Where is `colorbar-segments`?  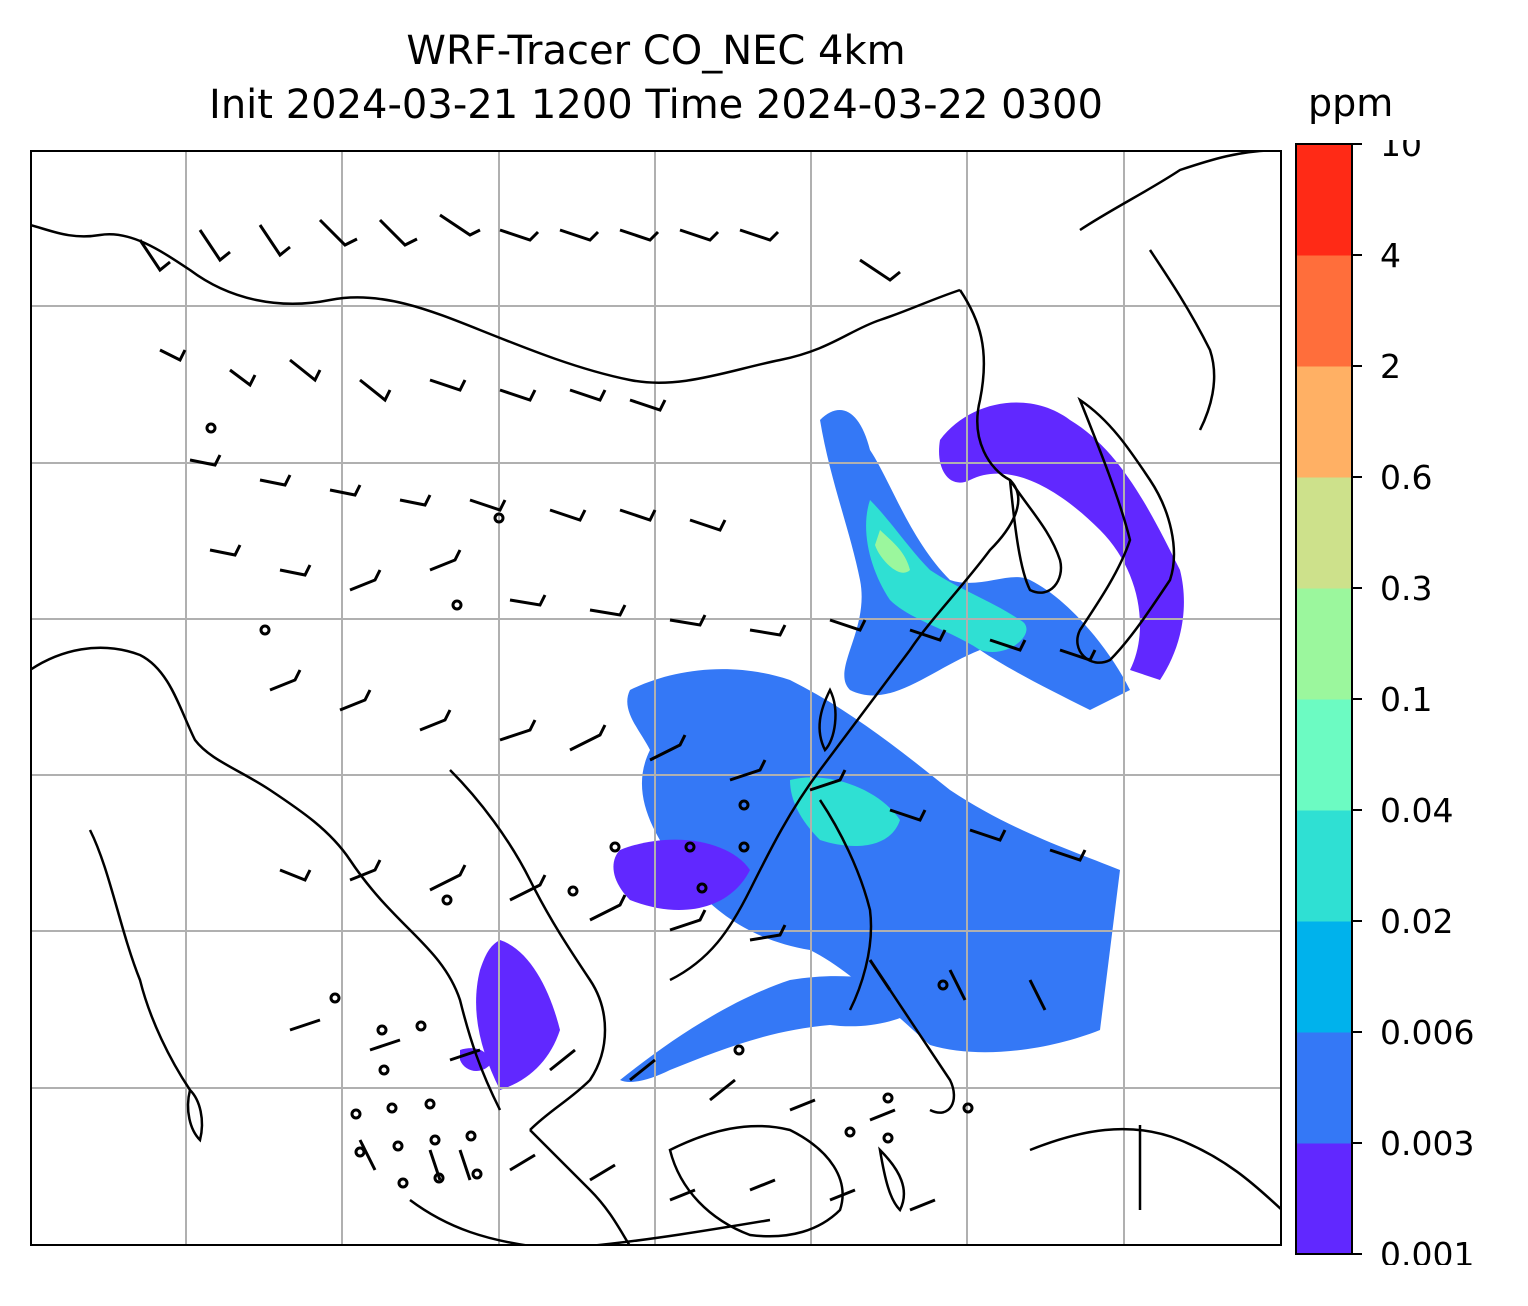
colorbar-segments is located at coordinates (1324, 699).